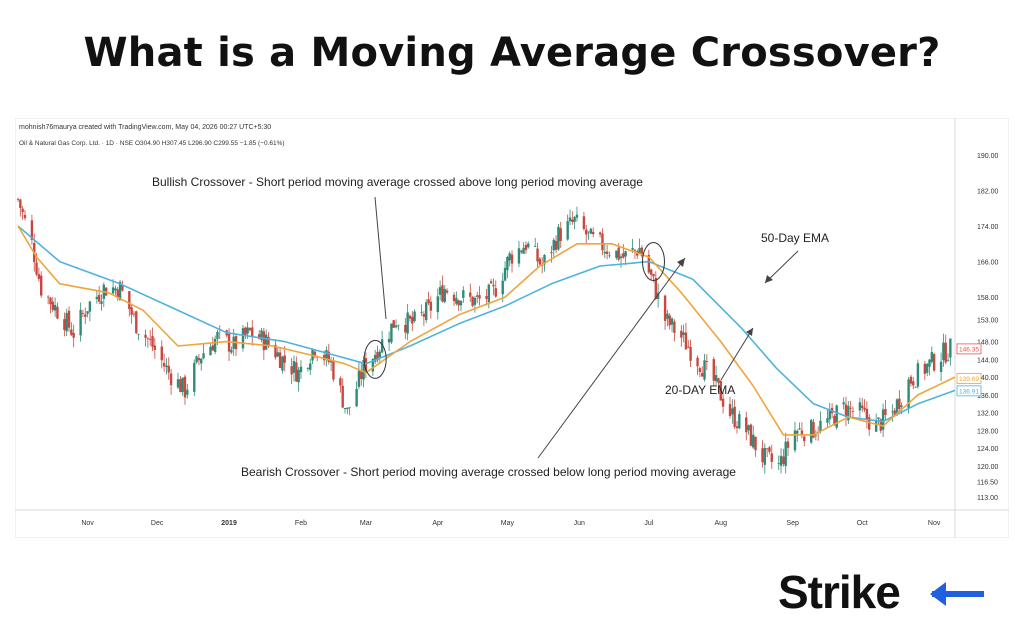 The width and height of the screenshot is (1024, 640). Describe the element at coordinates (988, 298) in the screenshot. I see `y-tick-label: 158.00` at that location.